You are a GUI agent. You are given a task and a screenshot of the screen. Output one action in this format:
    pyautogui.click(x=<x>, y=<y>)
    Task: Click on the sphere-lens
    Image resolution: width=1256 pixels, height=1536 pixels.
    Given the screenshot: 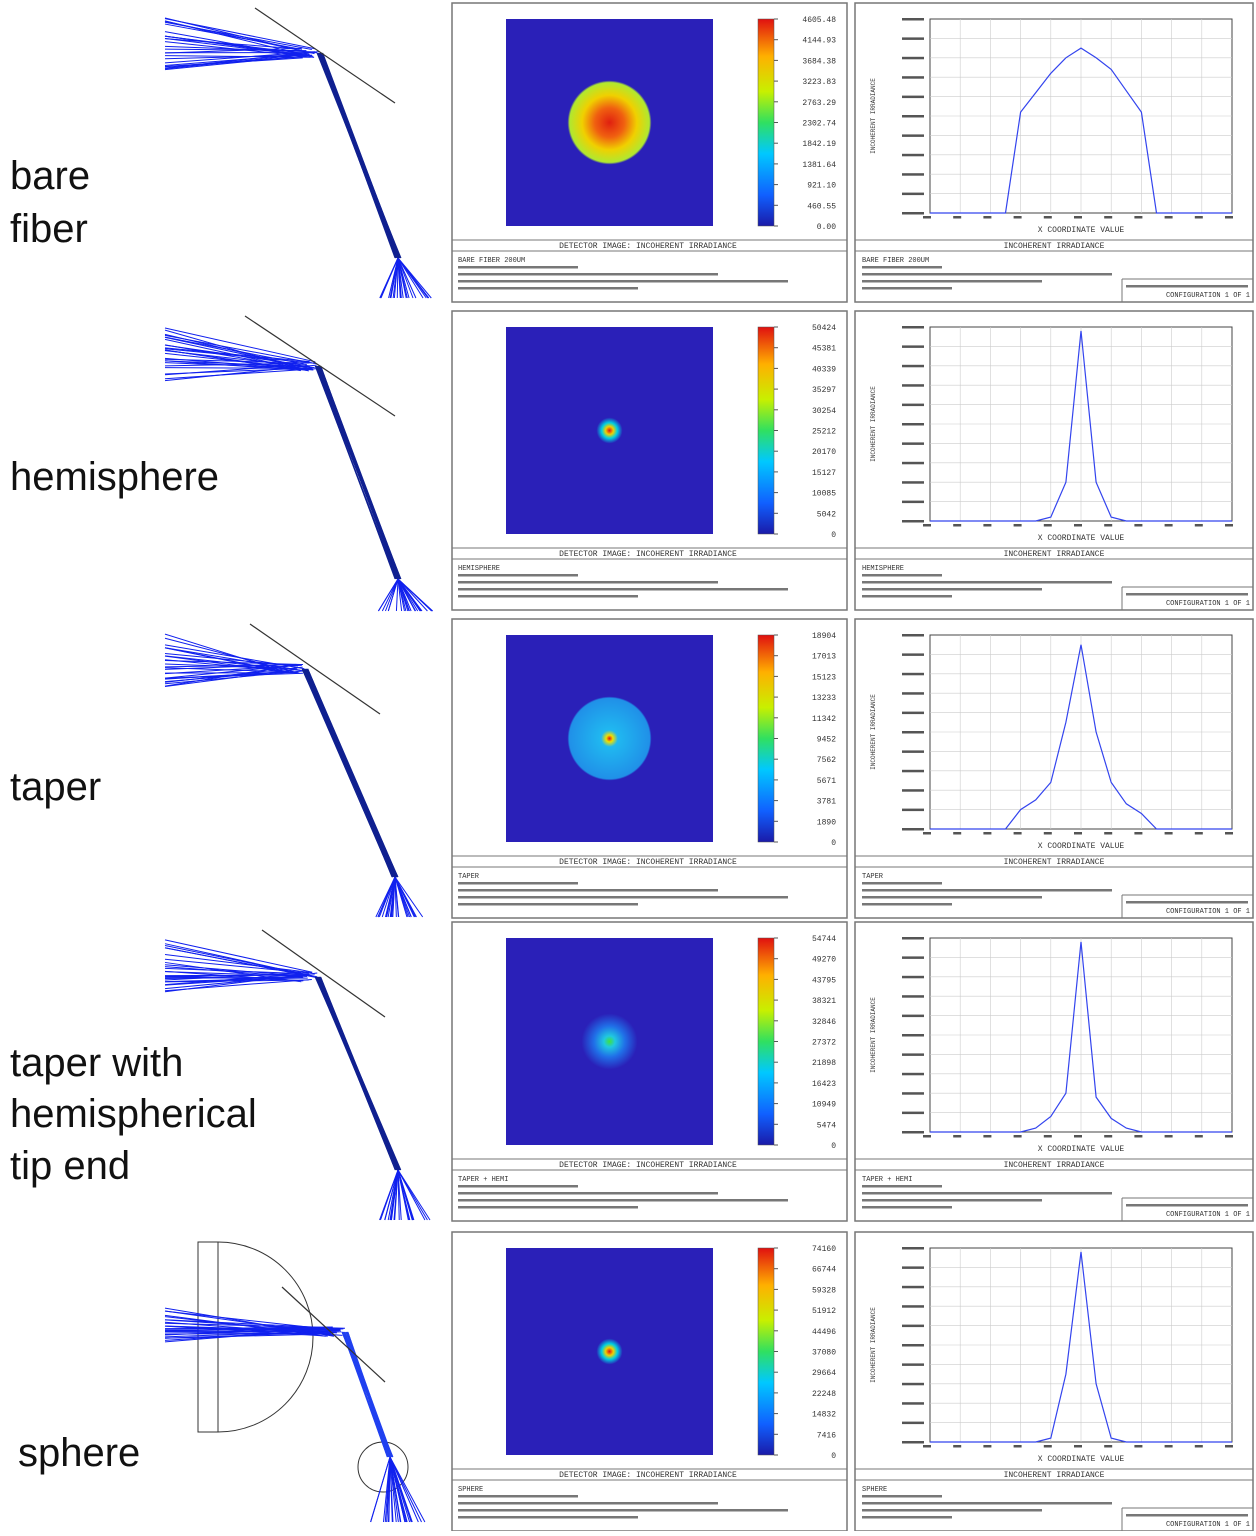 What is the action you would take?
    pyautogui.click(x=383, y=1467)
    